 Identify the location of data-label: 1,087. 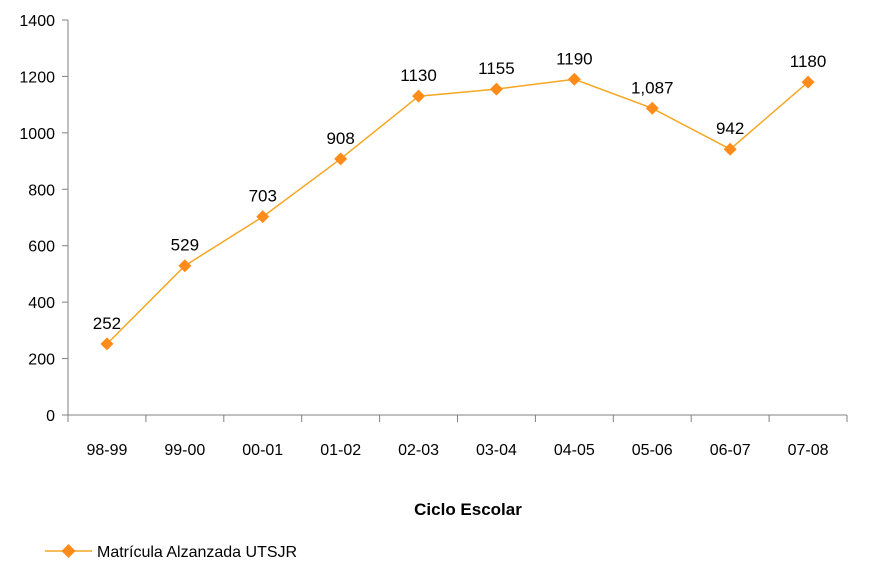
(652, 87).